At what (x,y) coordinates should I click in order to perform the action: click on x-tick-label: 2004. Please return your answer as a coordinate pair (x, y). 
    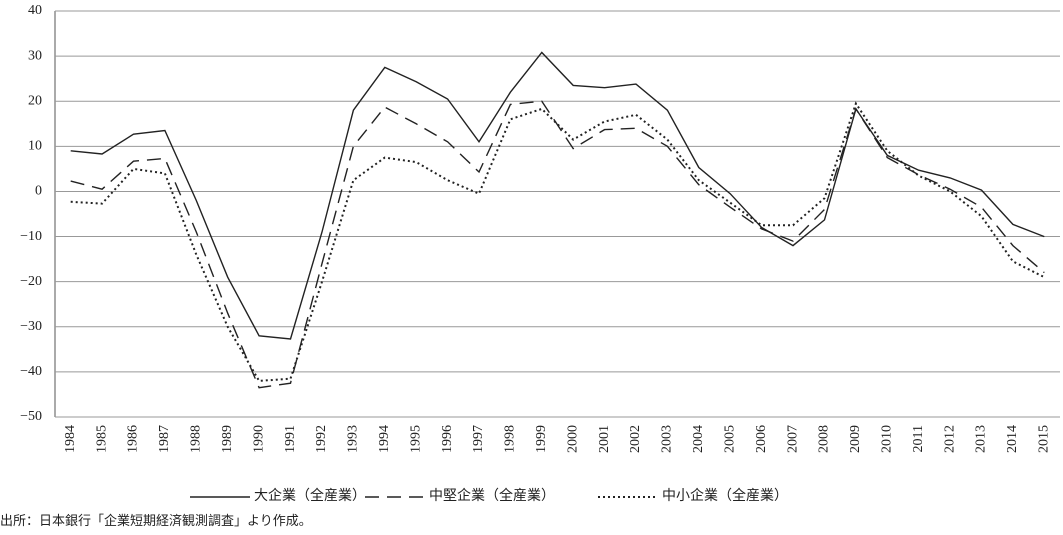
    Looking at the image, I should click on (698, 439).